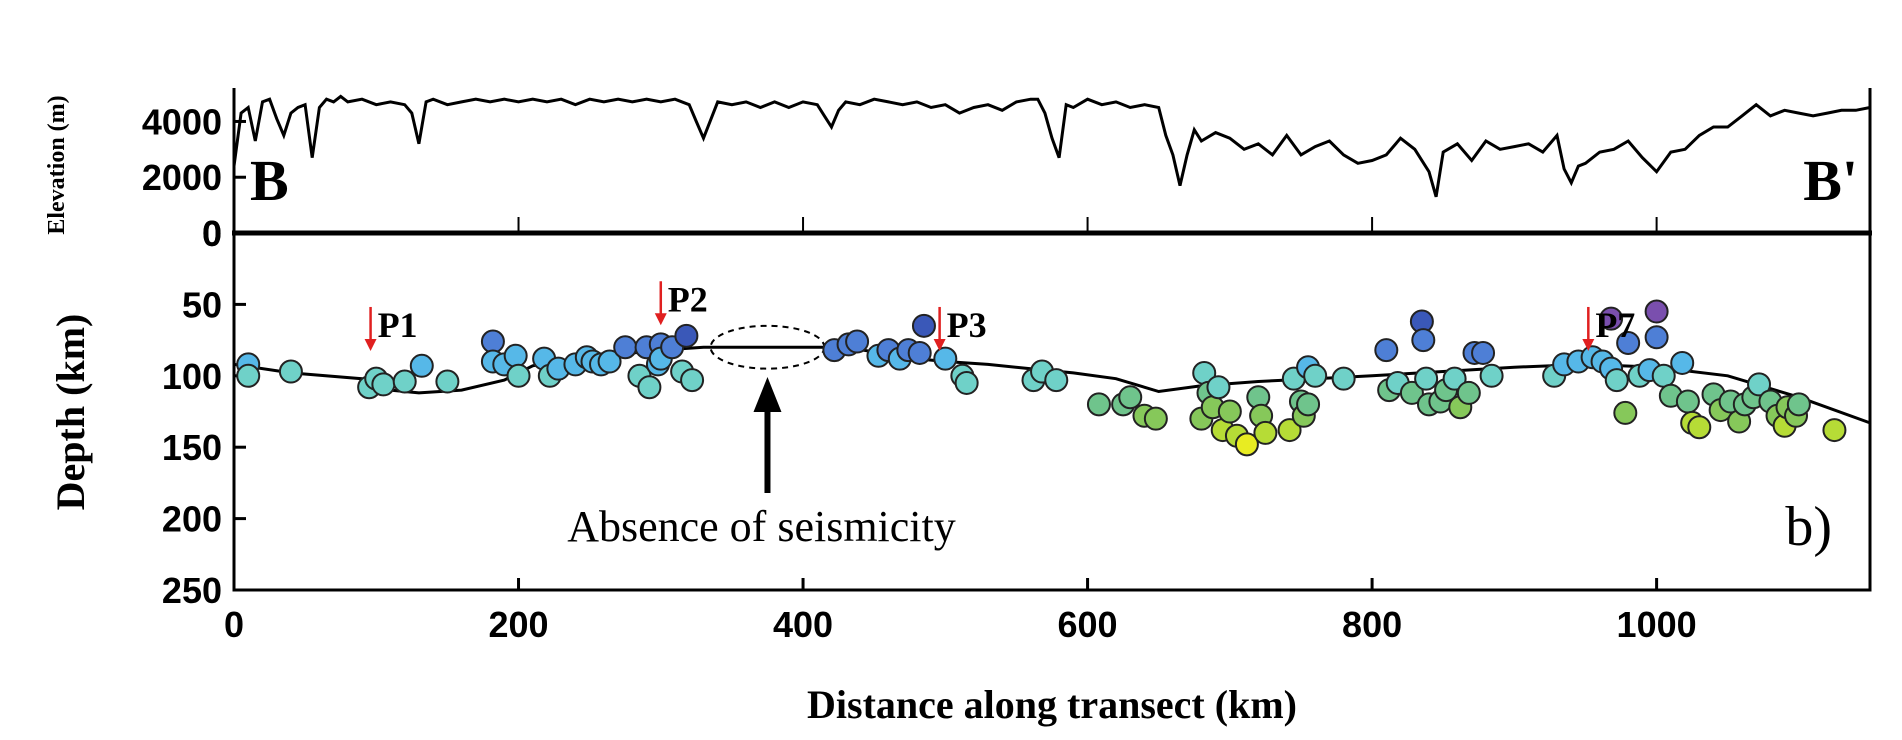 The height and width of the screenshot is (740, 1902). I want to click on depth-tick-label: 200, so click(192, 519).